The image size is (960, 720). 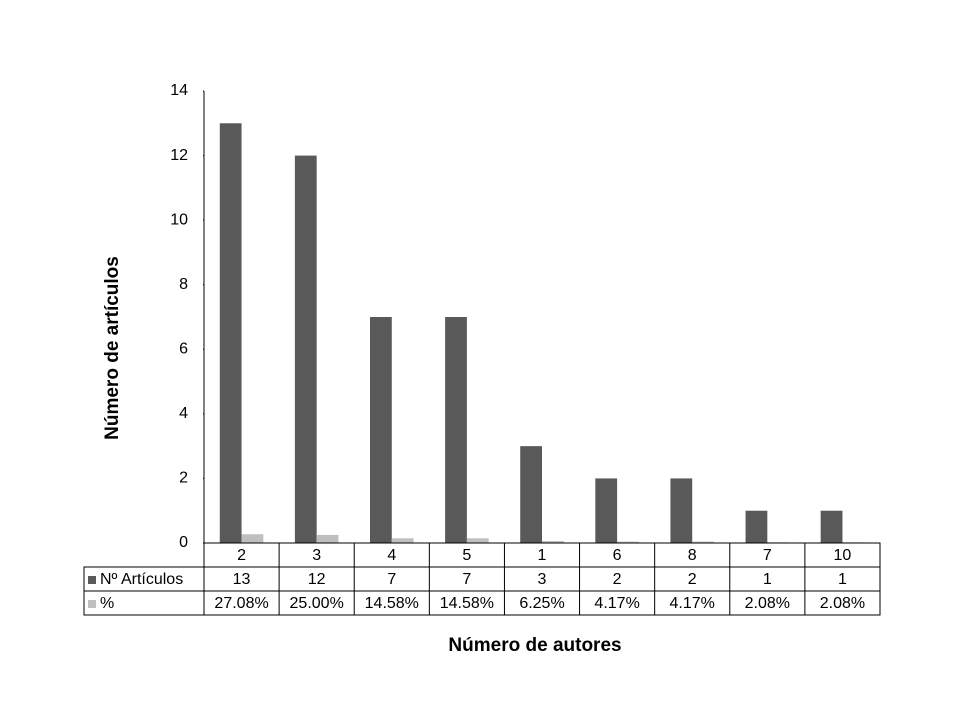 I want to click on y-tick-label: 0, so click(x=183, y=542).